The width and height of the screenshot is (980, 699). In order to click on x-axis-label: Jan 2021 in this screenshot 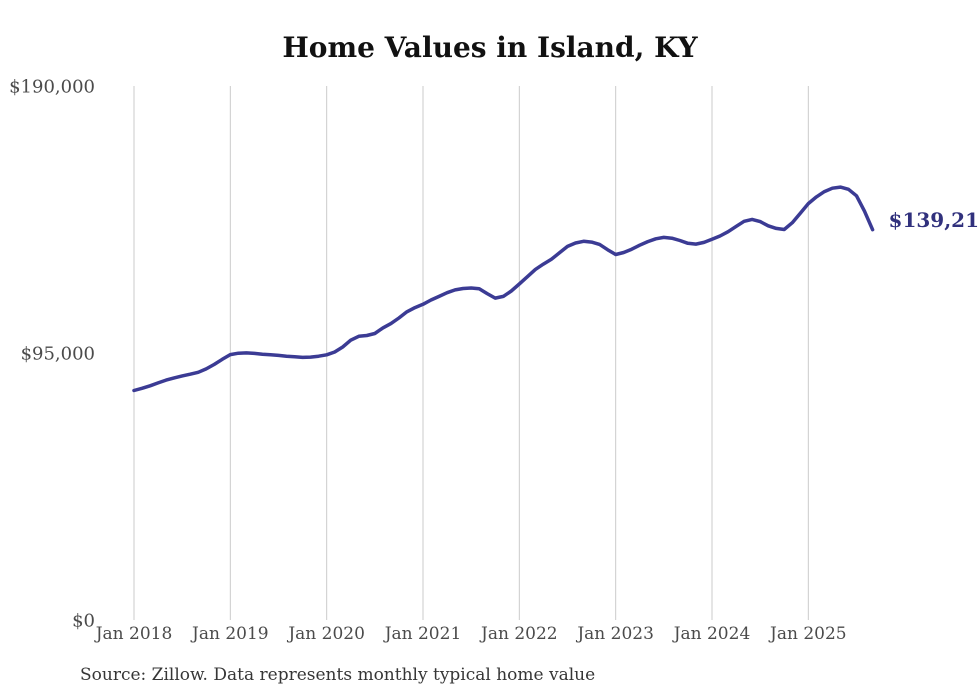, I will do `click(423, 634)`.